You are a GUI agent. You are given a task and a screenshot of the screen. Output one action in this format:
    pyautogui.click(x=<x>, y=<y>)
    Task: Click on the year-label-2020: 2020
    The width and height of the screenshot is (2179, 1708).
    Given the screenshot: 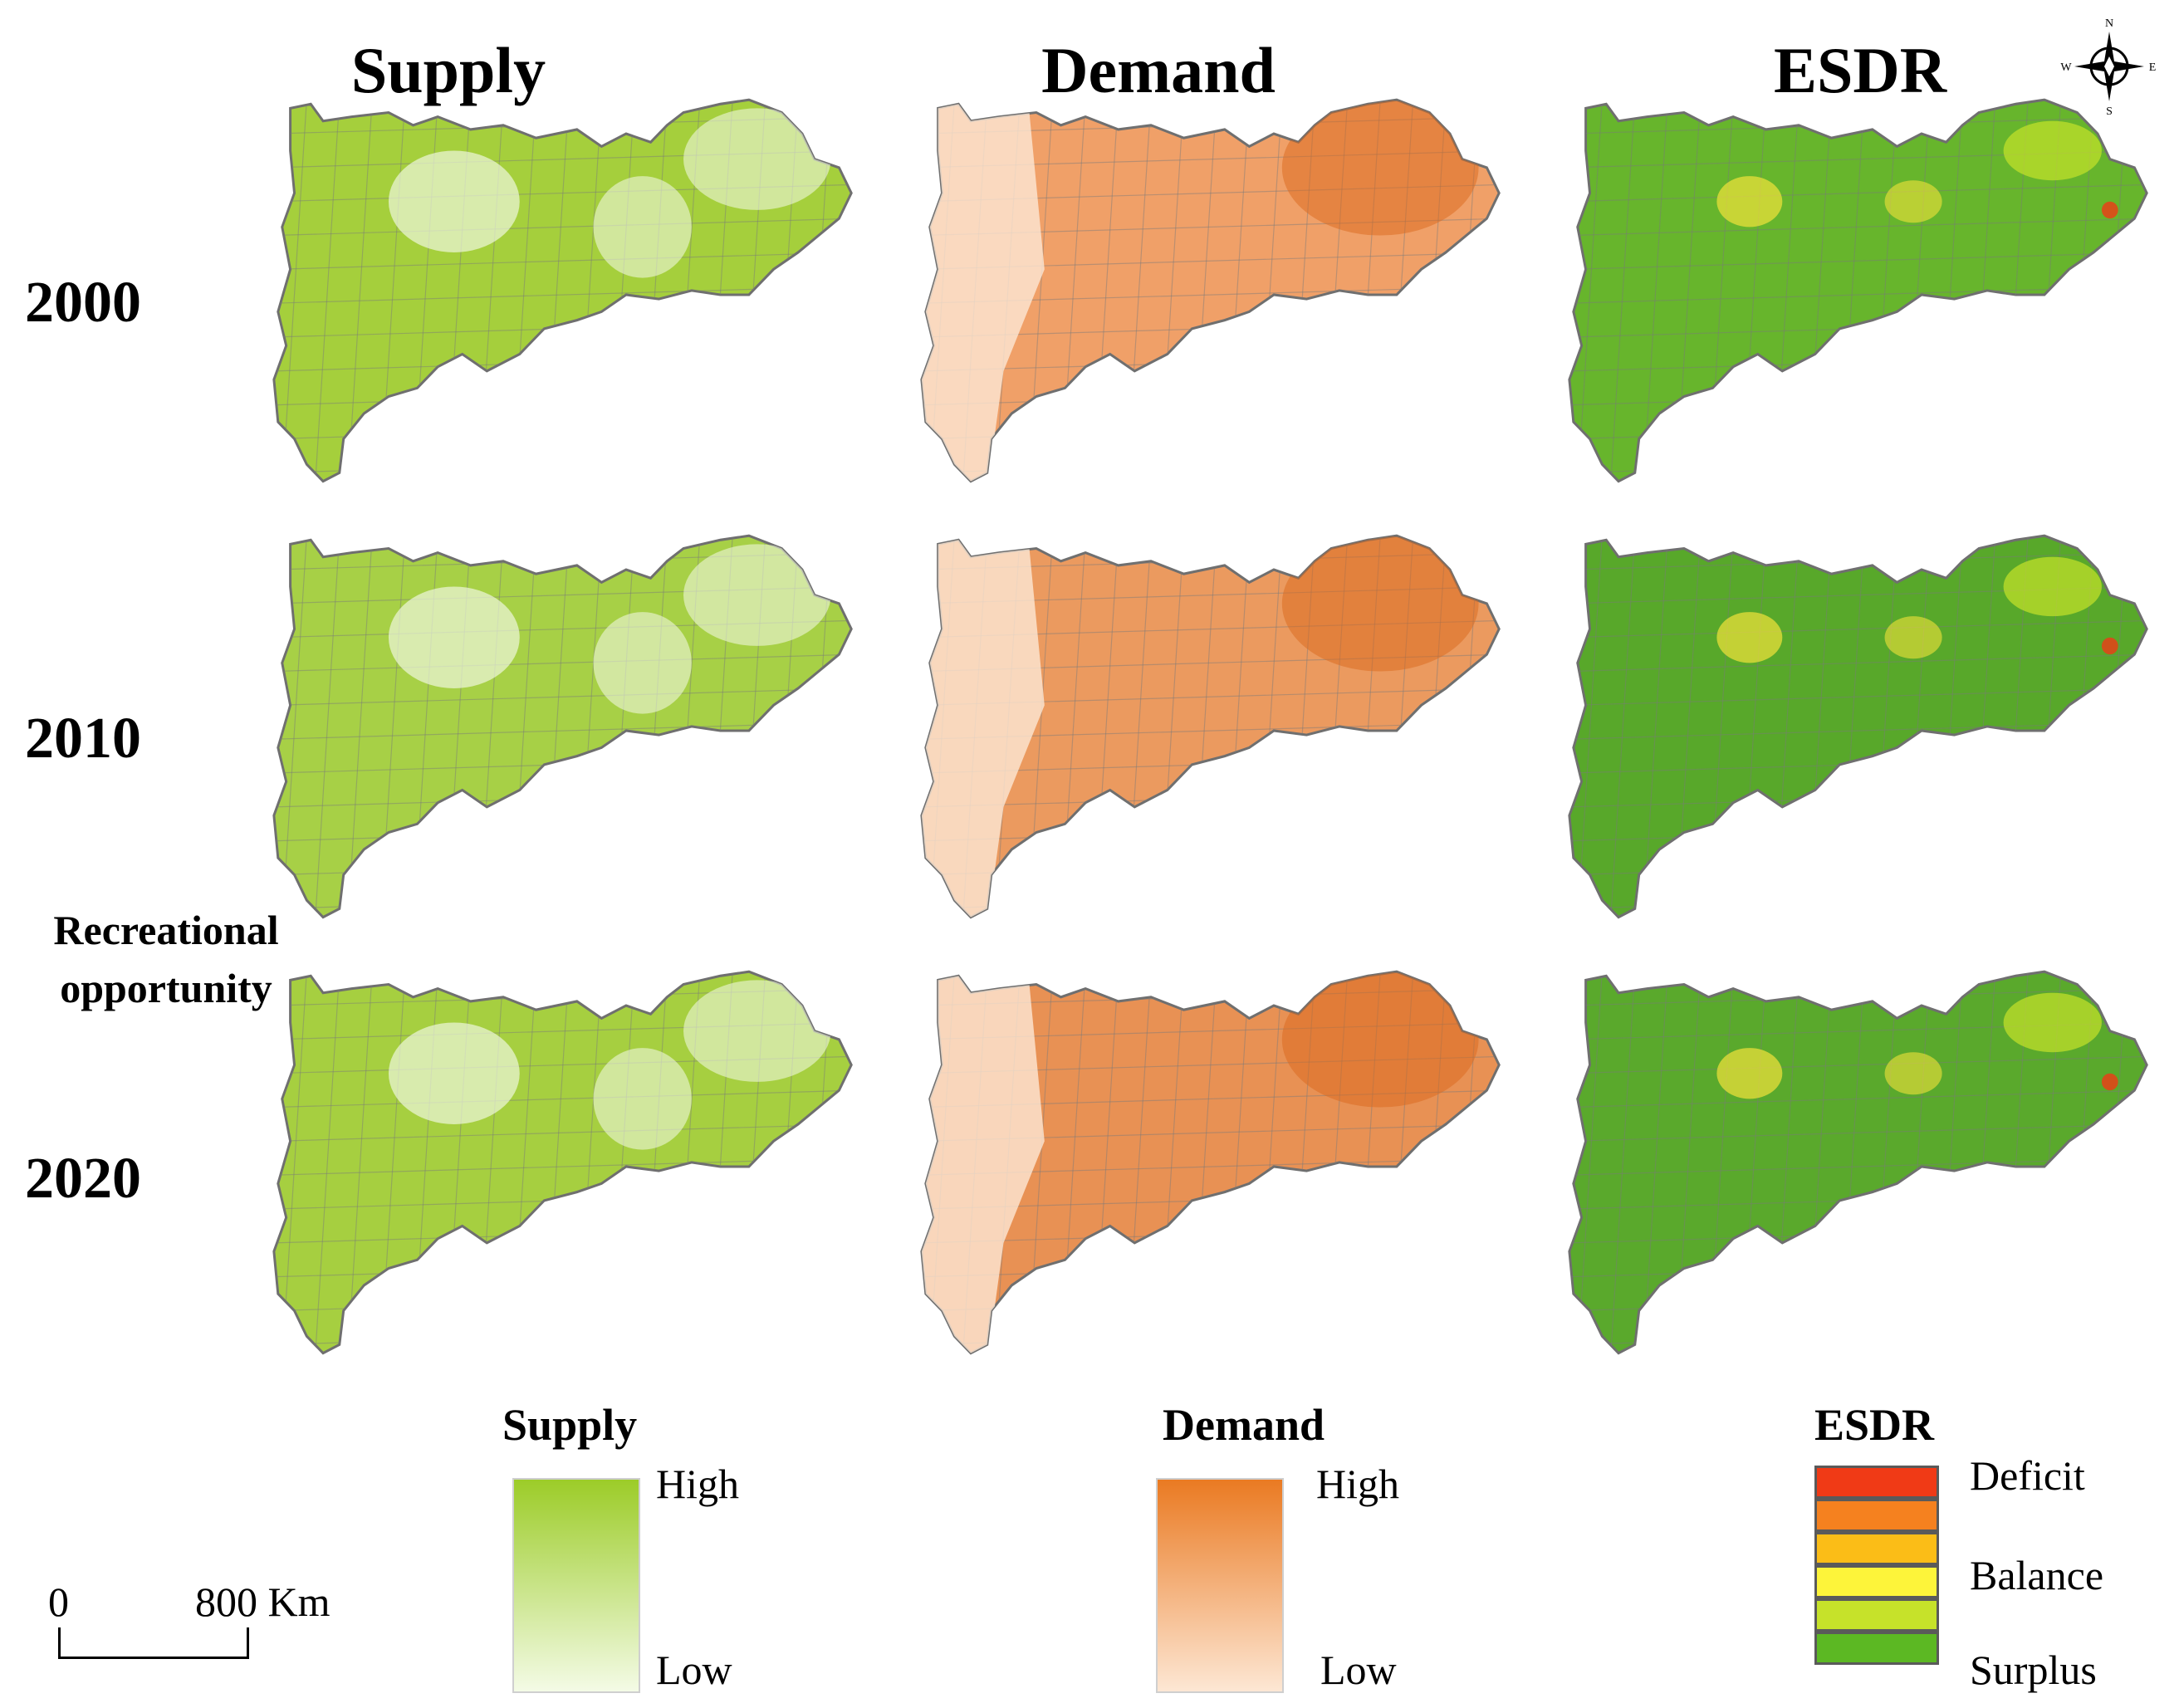 What is the action you would take?
    pyautogui.click(x=83, y=1179)
    